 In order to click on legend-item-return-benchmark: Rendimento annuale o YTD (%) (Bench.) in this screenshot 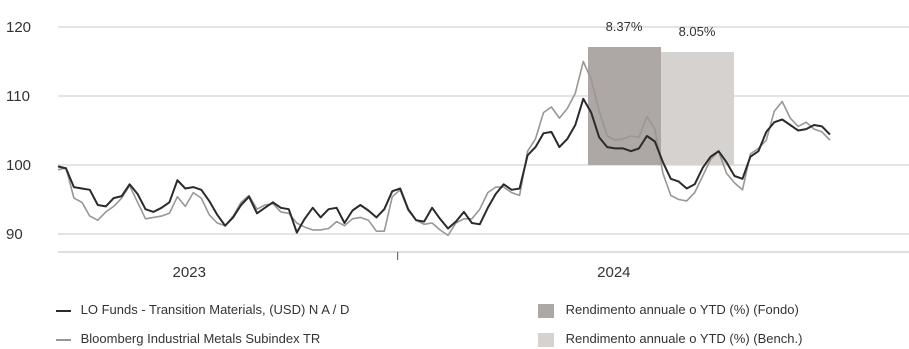, I will do `click(670, 339)`.